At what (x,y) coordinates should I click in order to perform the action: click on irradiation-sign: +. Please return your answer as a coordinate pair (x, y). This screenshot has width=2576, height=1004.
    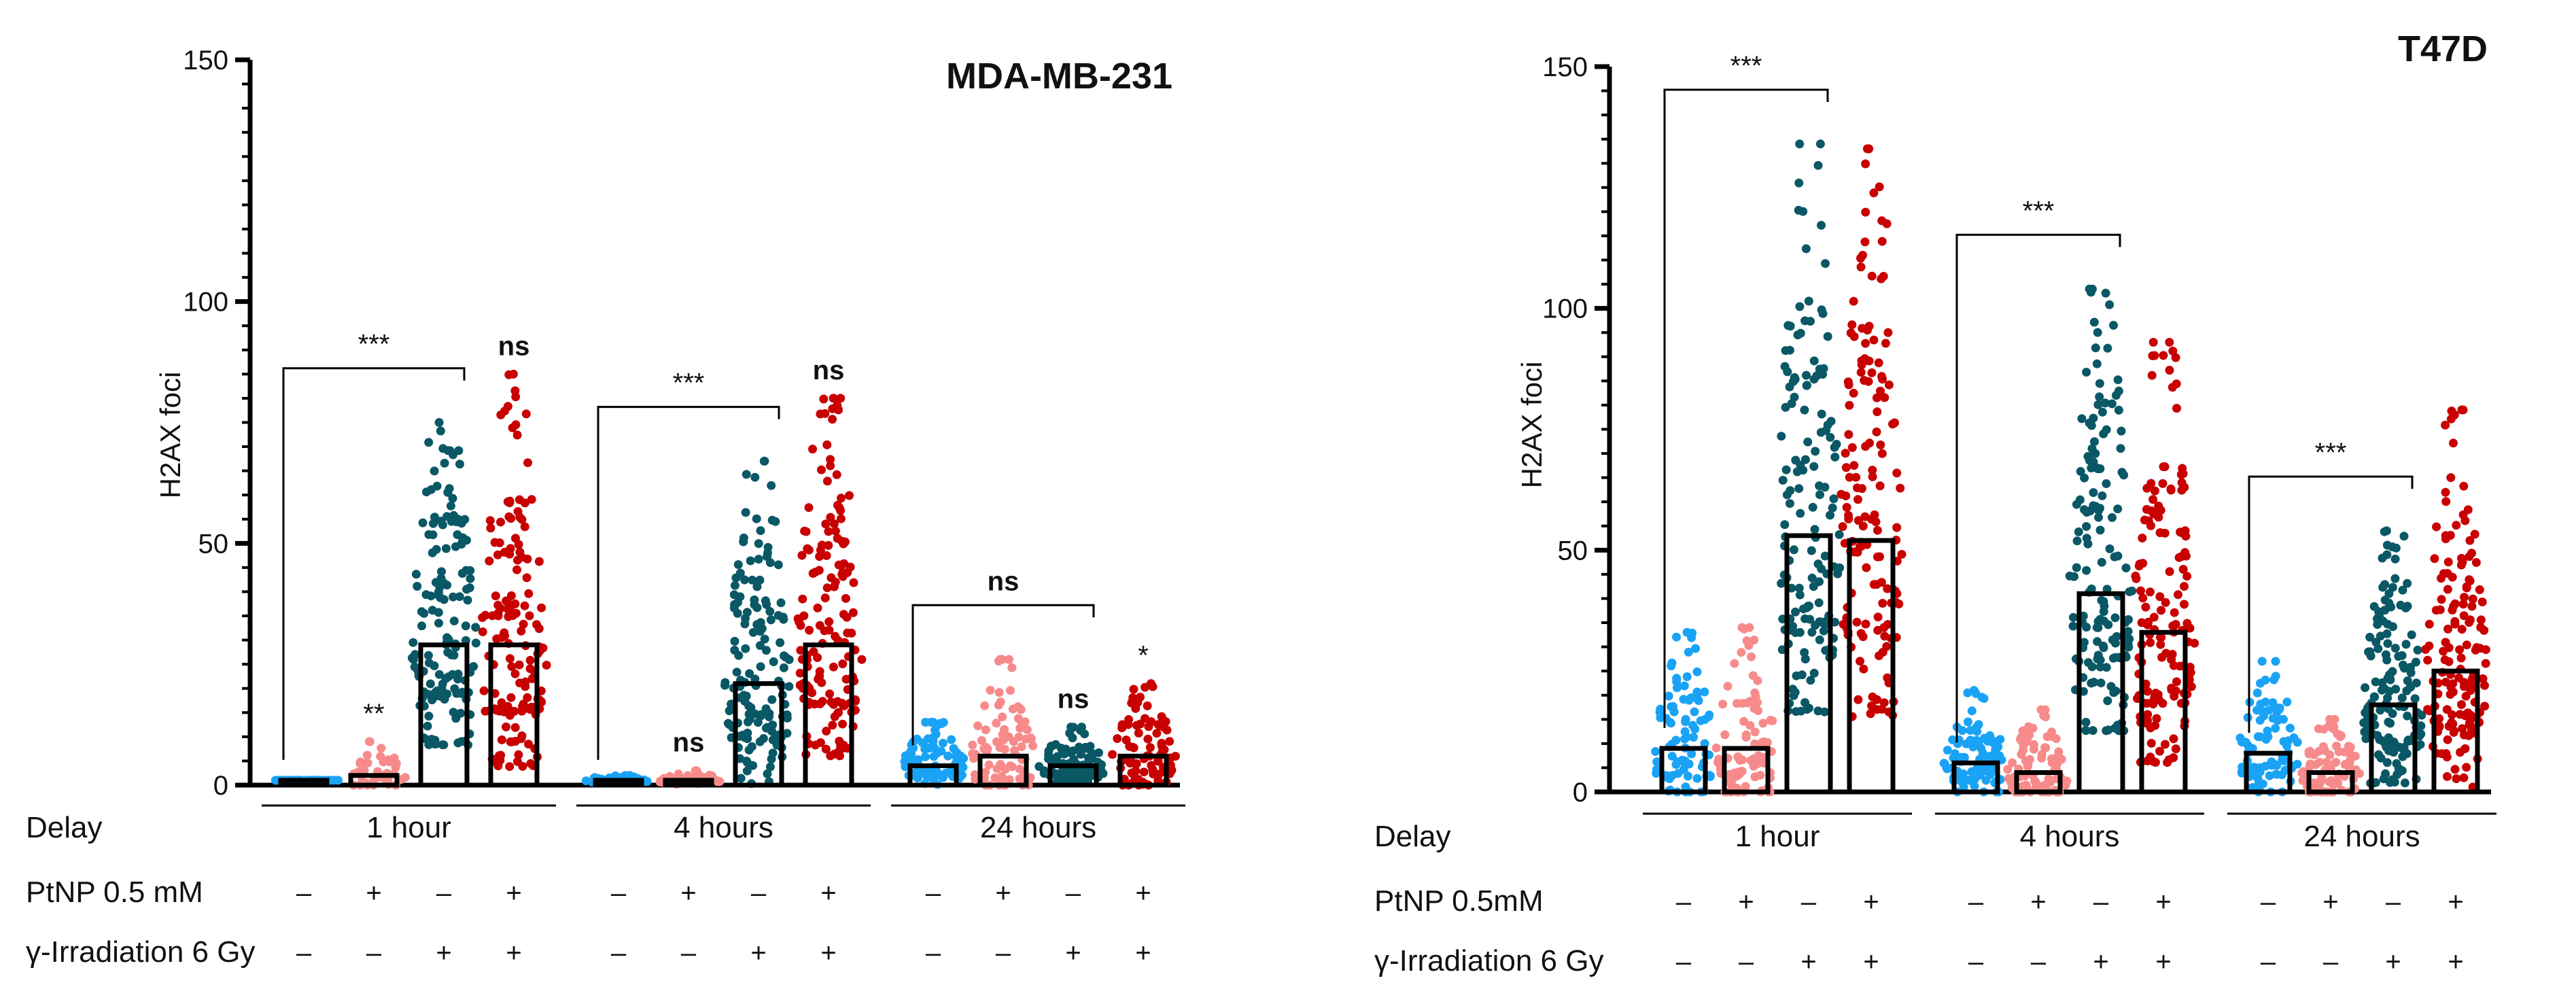
    Looking at the image, I should click on (2100, 962).